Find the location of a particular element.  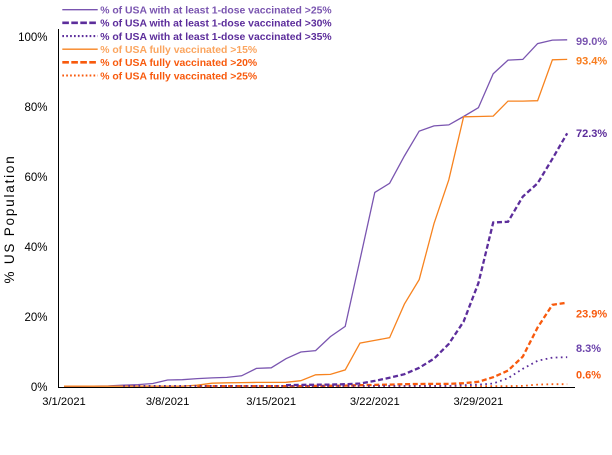

svg-text: % of USA fully vaccinated >20% is located at coordinates (178, 63).